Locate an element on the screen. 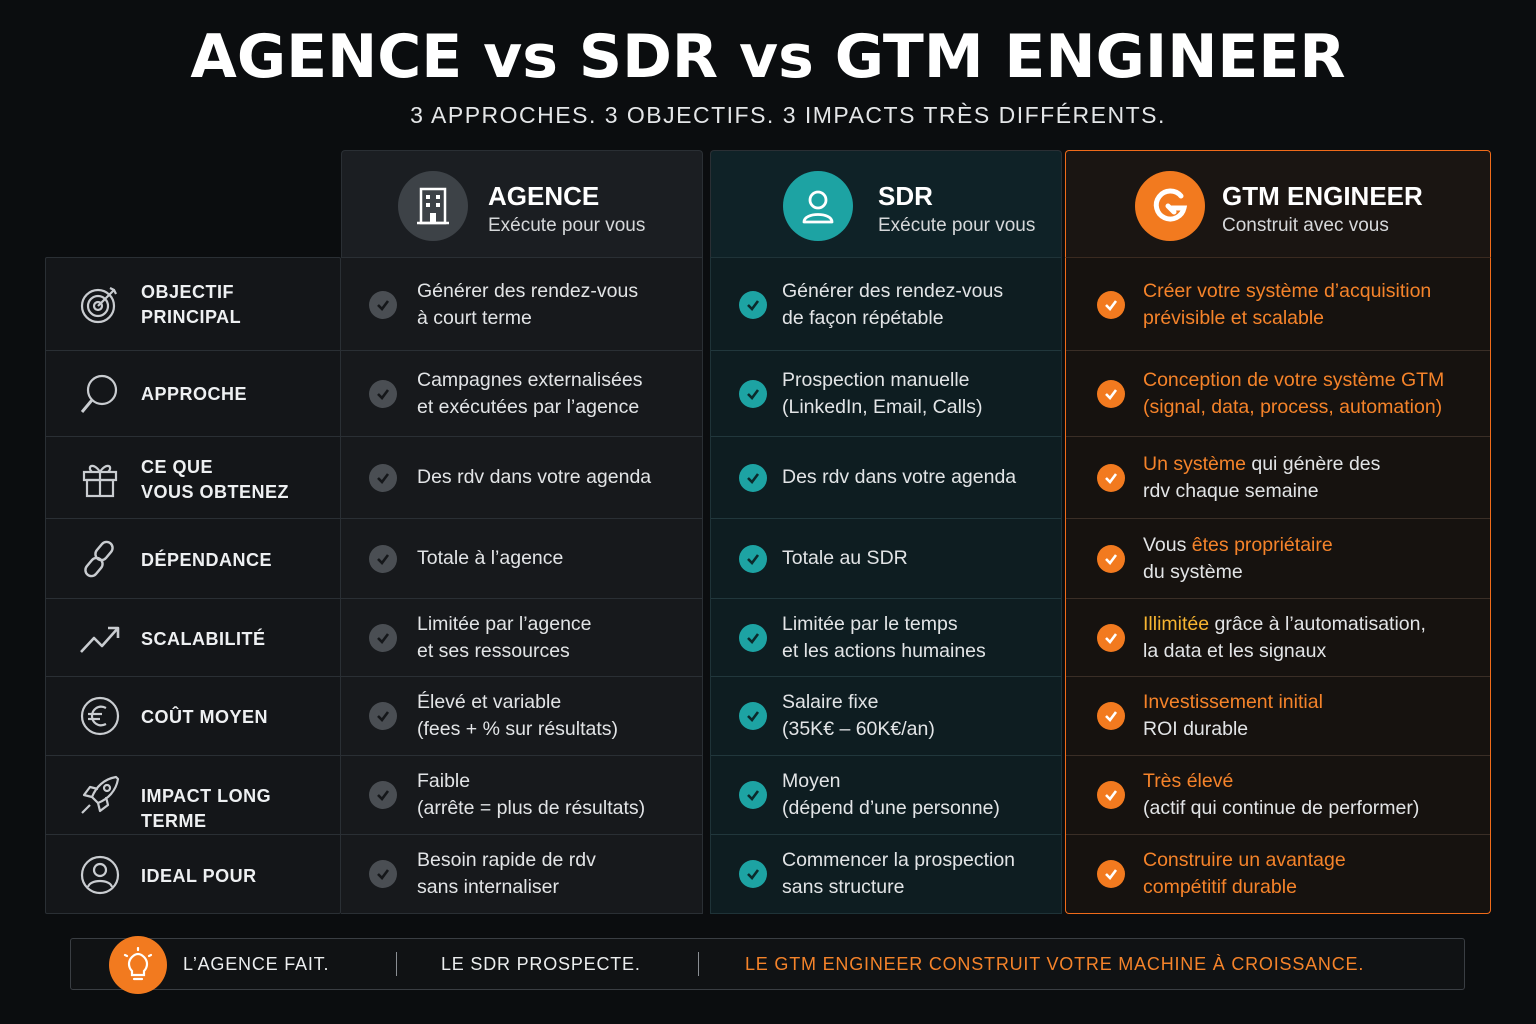  cell-line: Élevé et variable is located at coordinates (489, 702).